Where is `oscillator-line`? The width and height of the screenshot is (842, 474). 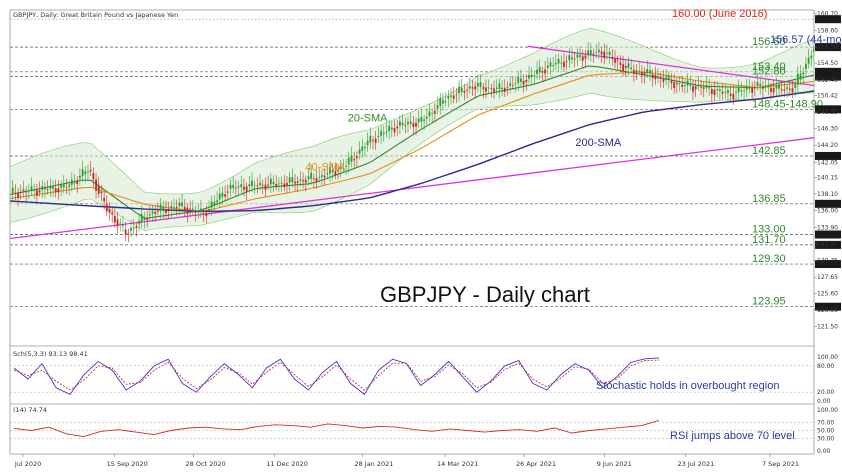 oscillator-line is located at coordinates (336, 376).